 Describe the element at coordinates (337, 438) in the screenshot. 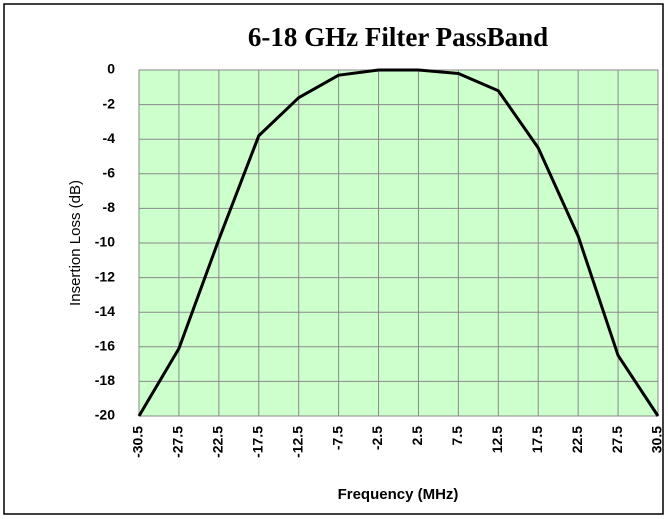

I see `x-tick-label: -7.5` at that location.